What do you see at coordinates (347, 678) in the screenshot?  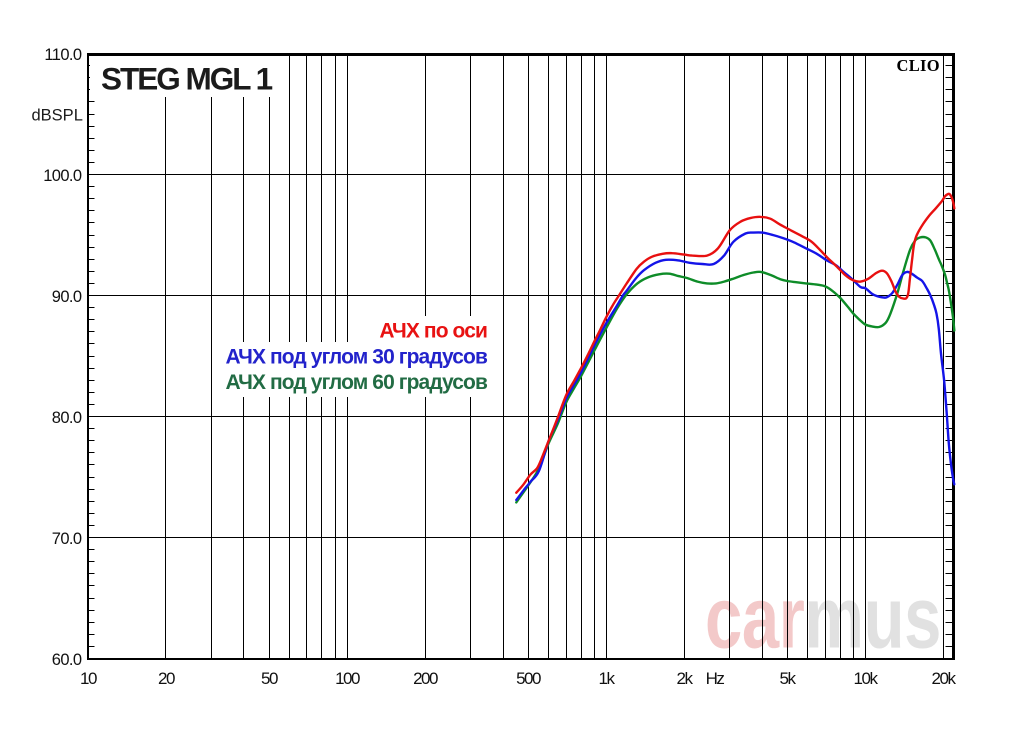 I see `svg-text: 100` at bounding box center [347, 678].